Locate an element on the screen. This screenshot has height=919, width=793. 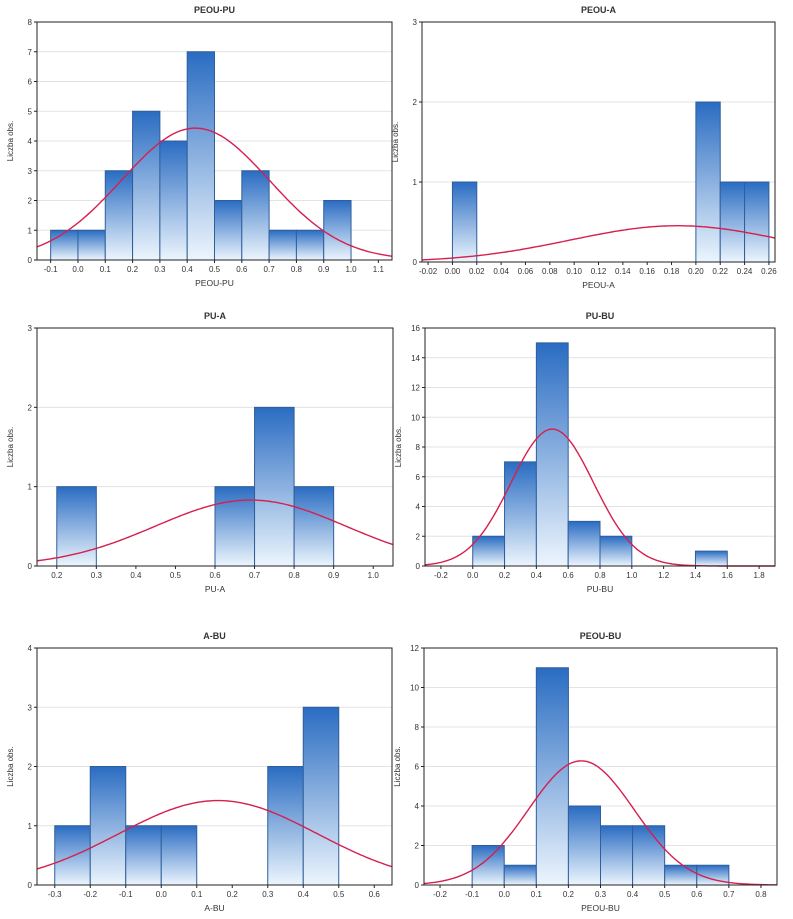
x-tick-label: 0.16 is located at coordinates (647, 271).